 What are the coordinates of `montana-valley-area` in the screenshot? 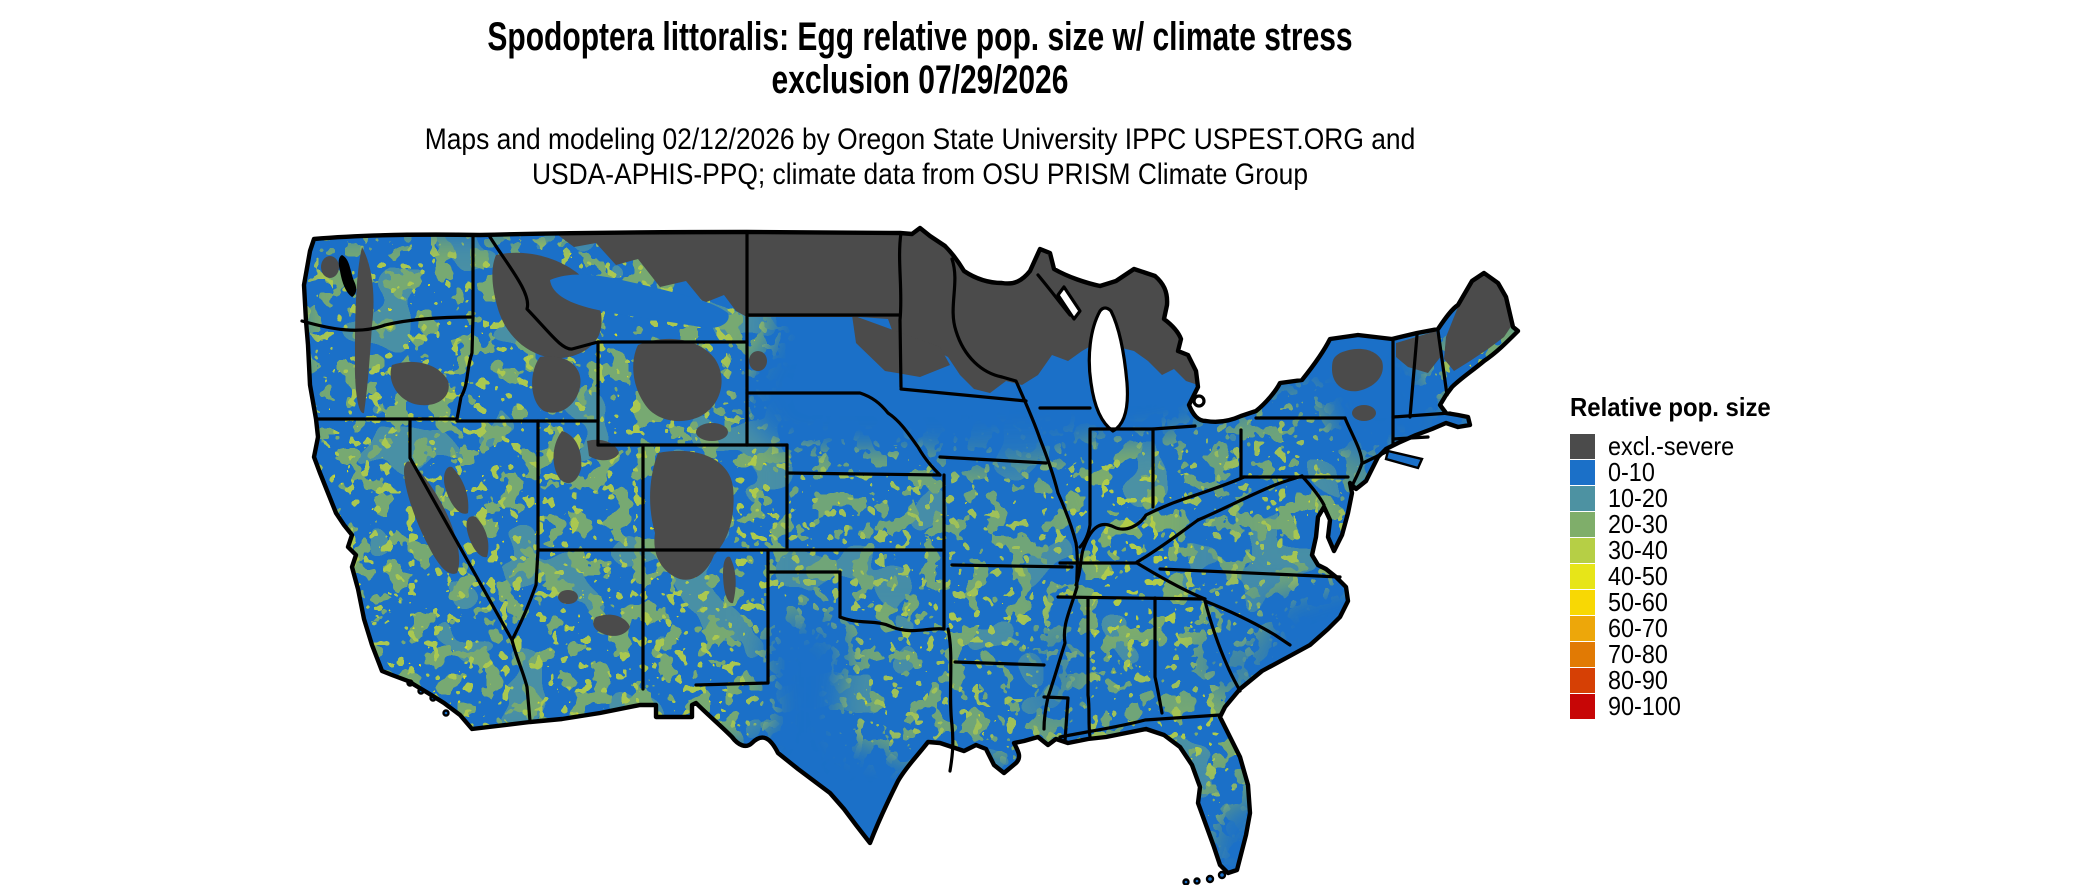 It's located at (639, 301).